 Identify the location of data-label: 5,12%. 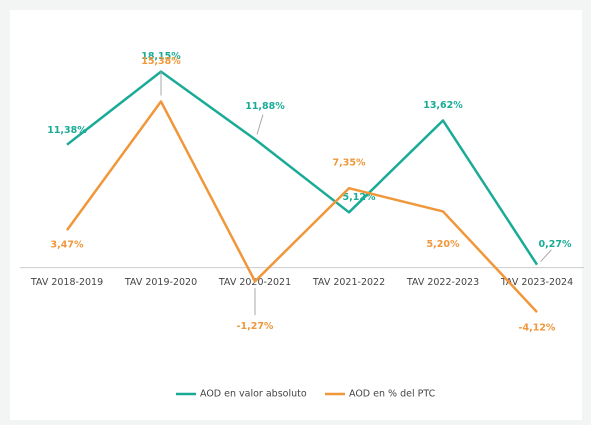
(359, 197).